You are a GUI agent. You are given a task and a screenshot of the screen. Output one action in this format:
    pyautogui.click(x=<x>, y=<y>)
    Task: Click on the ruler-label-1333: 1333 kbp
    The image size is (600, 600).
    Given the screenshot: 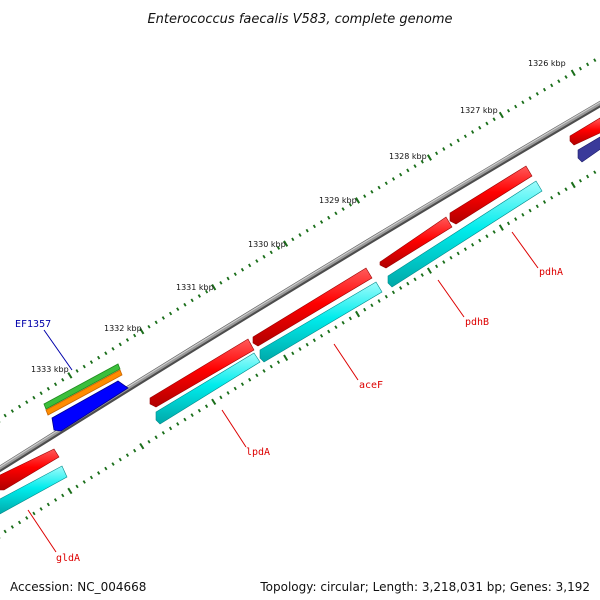 What is the action you would take?
    pyautogui.click(x=50, y=369)
    